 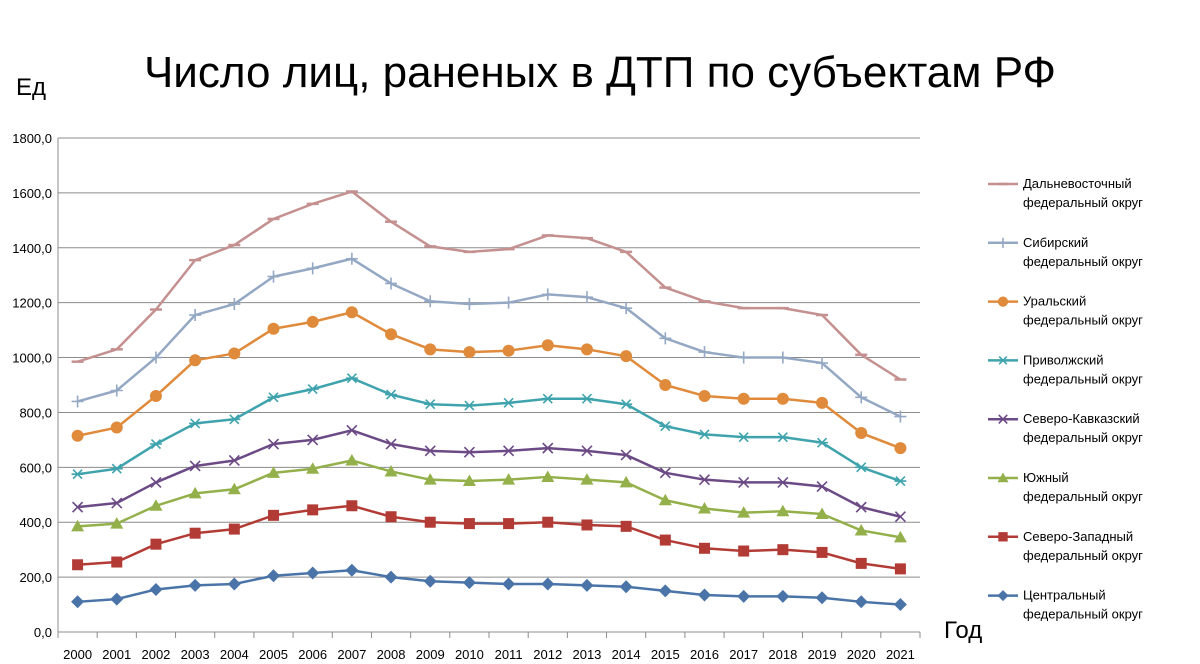 What do you see at coordinates (35, 522) in the screenshot?
I see `y-tick-label: 400,0` at bounding box center [35, 522].